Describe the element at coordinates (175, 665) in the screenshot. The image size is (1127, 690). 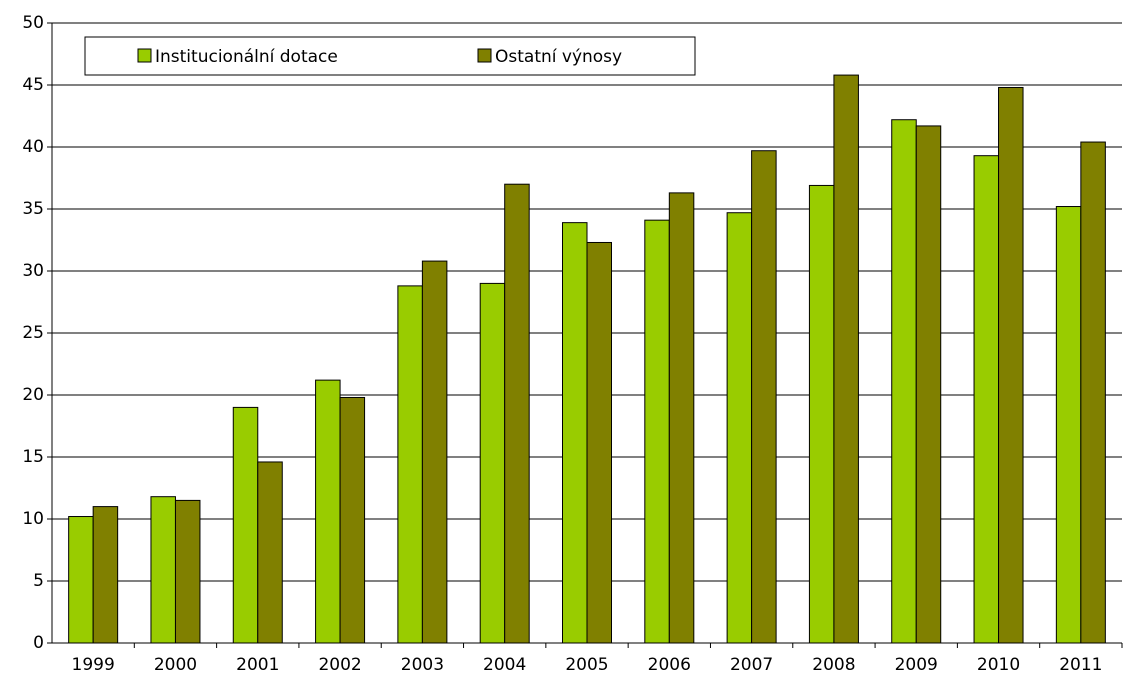
I see `x-tick-label: 2000` at that location.